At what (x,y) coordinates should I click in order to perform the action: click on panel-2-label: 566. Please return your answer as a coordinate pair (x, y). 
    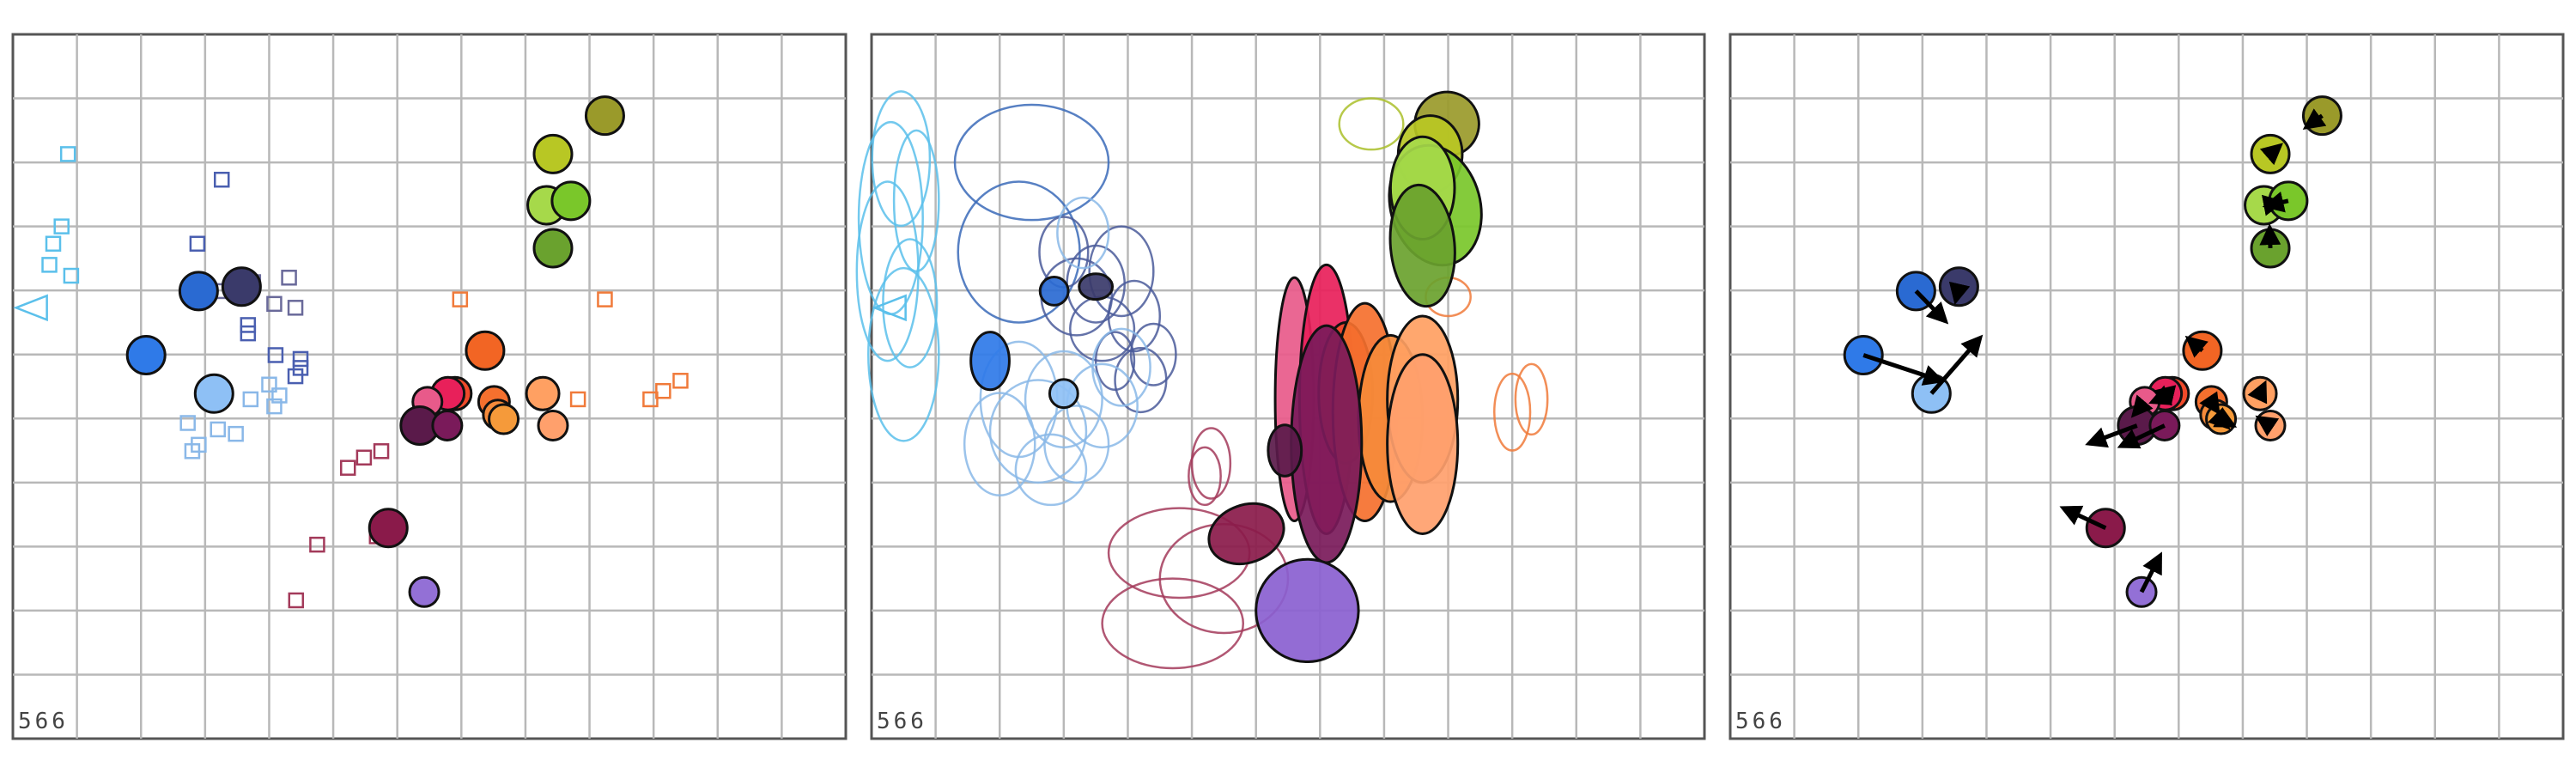
    Looking at the image, I should click on (902, 721).